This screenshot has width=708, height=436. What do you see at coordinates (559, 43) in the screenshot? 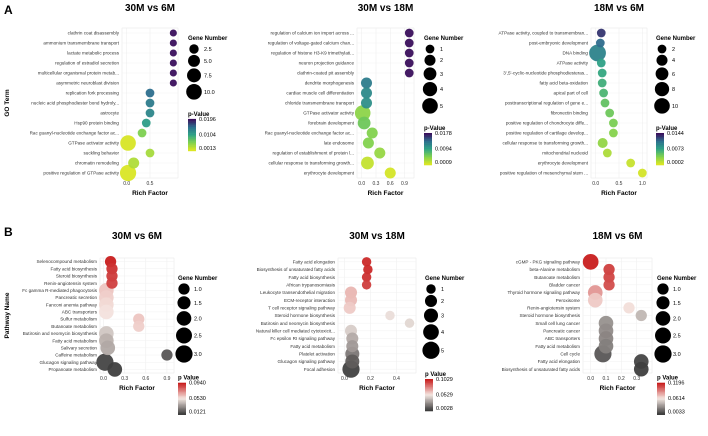
I see `y-tick-label: post-embryonic development` at bounding box center [559, 43].